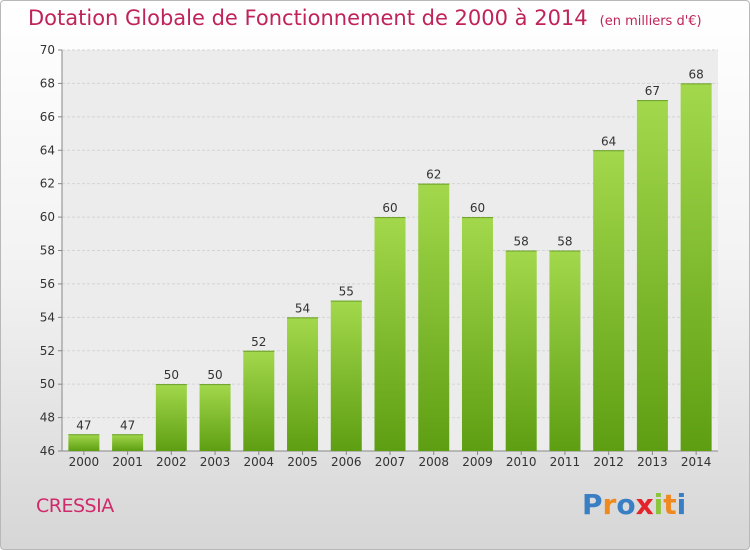 The image size is (750, 550). I want to click on bar-value-label: 64, so click(608, 141).